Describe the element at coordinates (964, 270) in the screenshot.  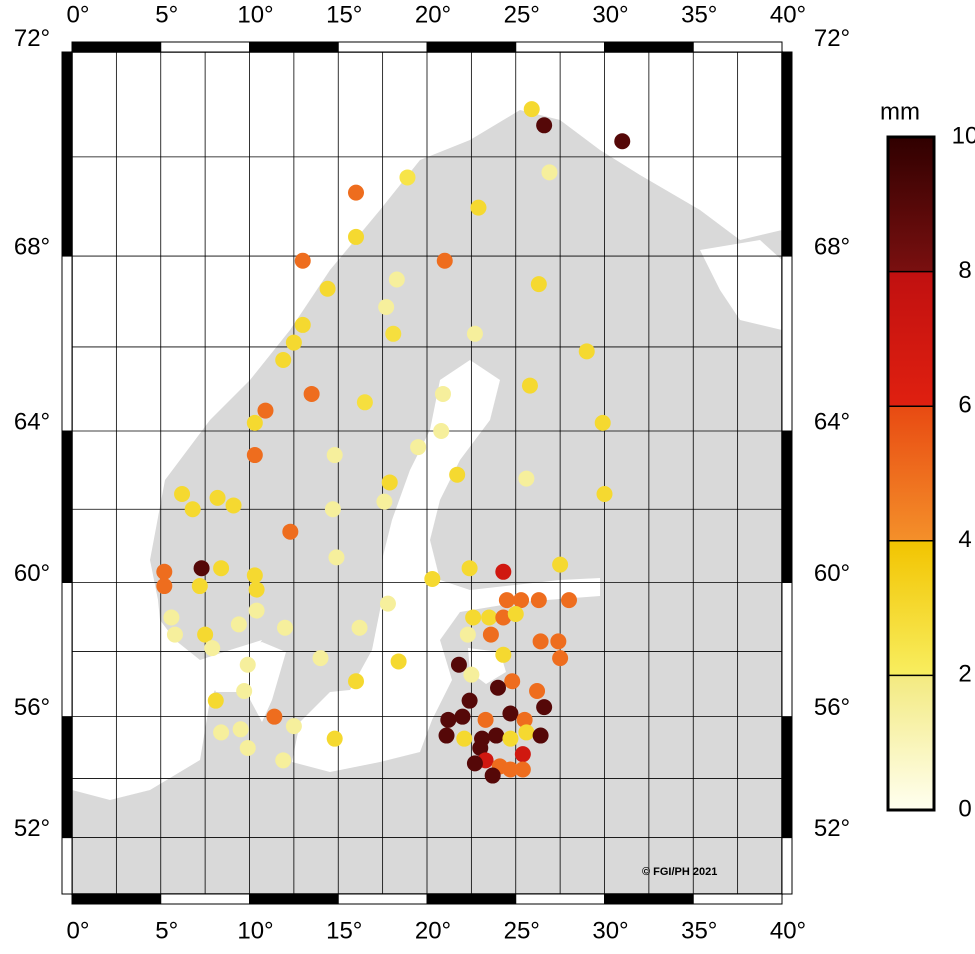
I see `colorbar-tick-label: 8` at that location.